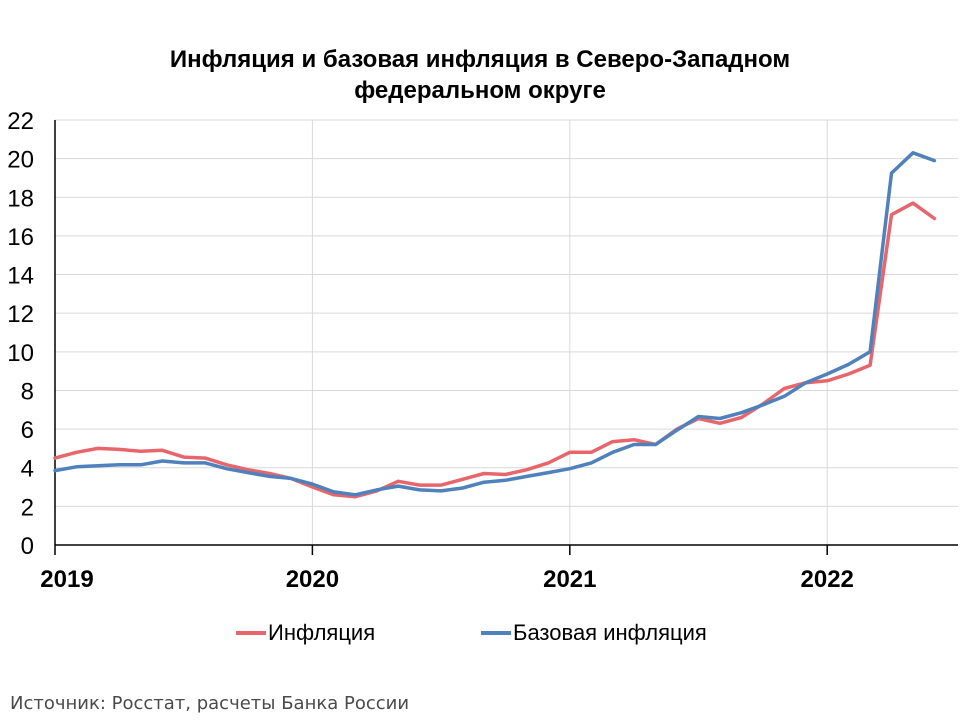 This screenshot has width=960, height=720. I want to click on y-tick-label: 10, so click(20, 353).